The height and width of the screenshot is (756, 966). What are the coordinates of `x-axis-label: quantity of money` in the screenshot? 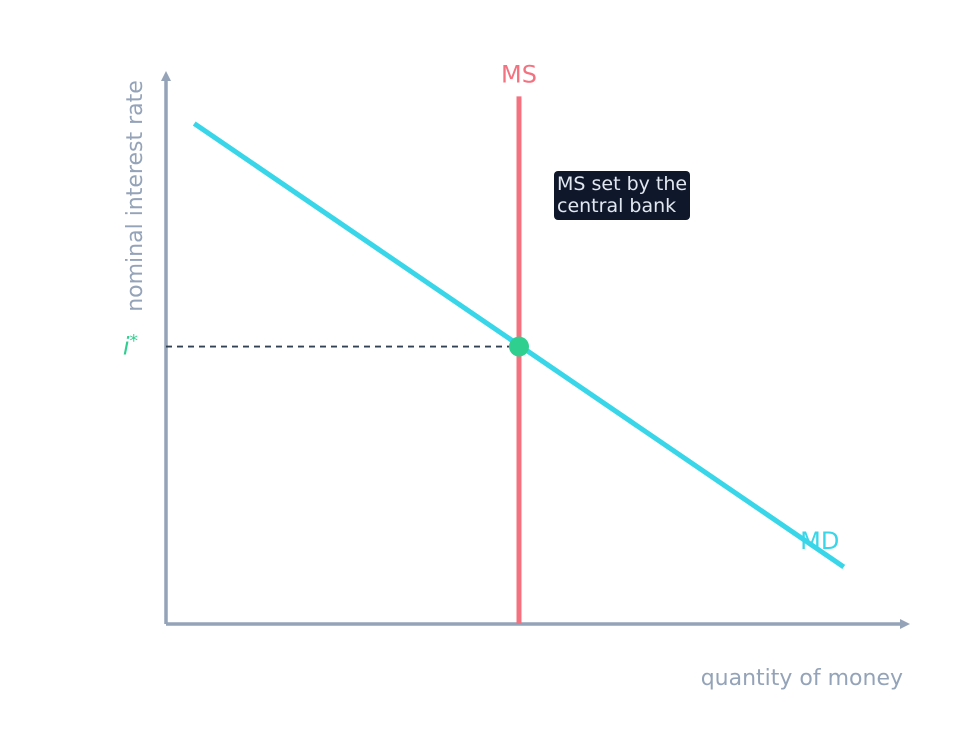 It's located at (802, 678).